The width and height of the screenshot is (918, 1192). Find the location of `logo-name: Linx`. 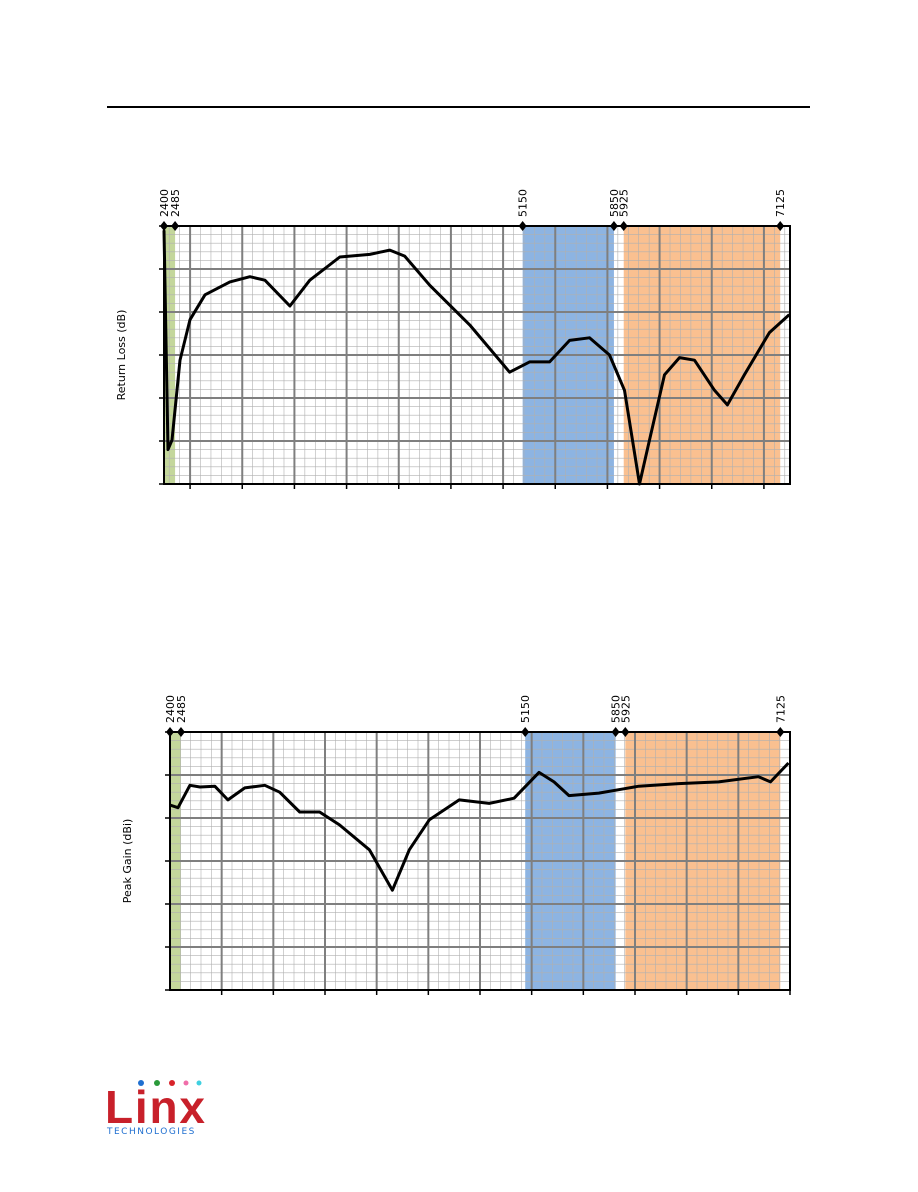

logo-name: Linx is located at coordinates (155, 1107).